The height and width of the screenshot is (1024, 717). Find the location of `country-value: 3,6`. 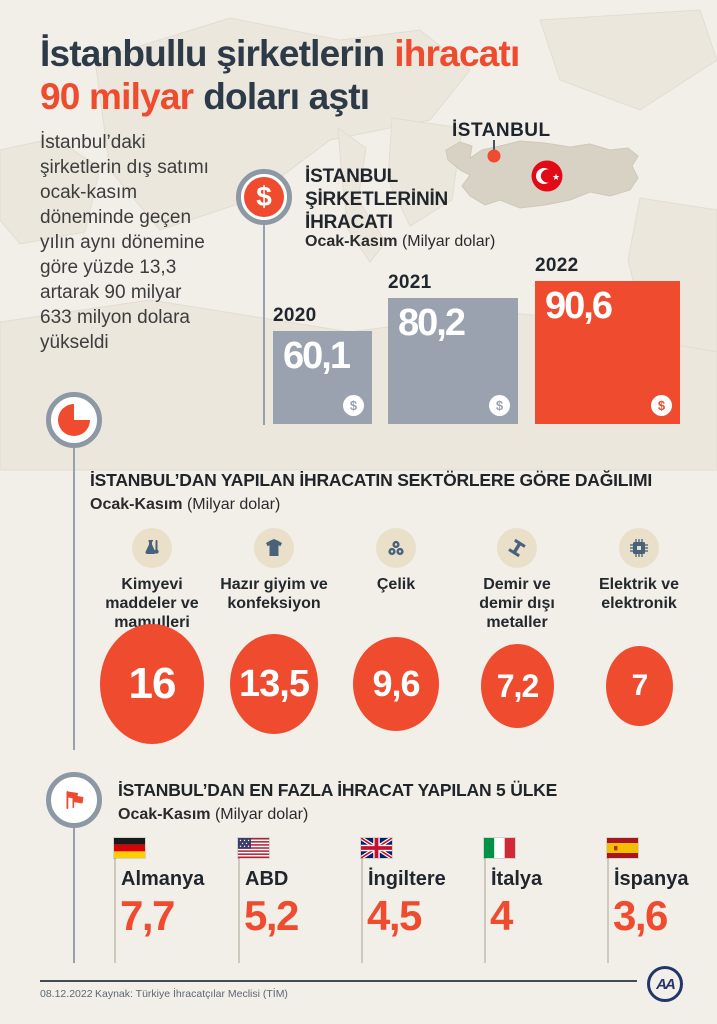

country-value: 3,6 is located at coordinates (640, 915).